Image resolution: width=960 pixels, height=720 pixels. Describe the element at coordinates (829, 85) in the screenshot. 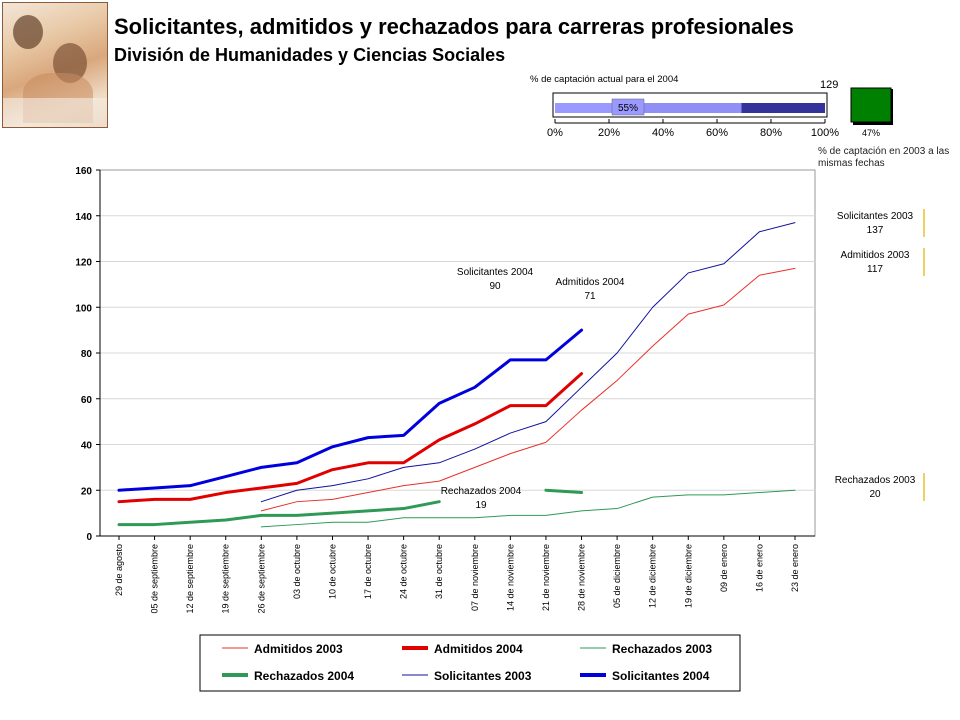

I see `gauge-count-label: 129` at that location.